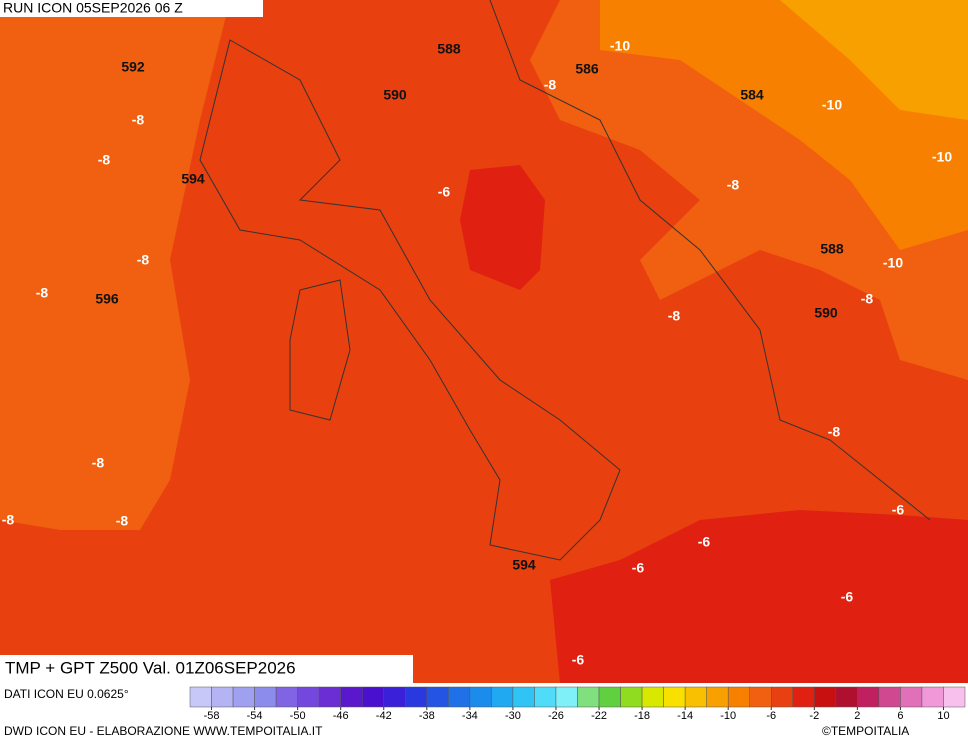 The image size is (968, 745). I want to click on tick-label: -22, so click(599, 716).